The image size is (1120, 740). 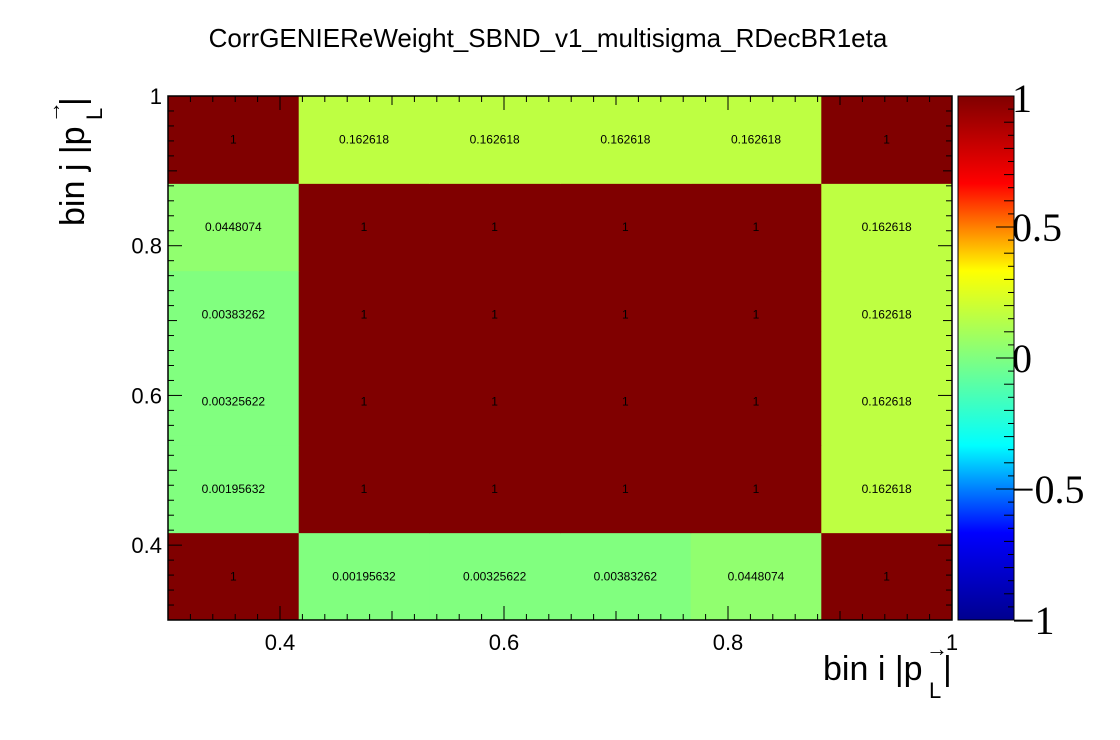 I want to click on cell-value-label-2-3: 1, so click(x=494, y=314).